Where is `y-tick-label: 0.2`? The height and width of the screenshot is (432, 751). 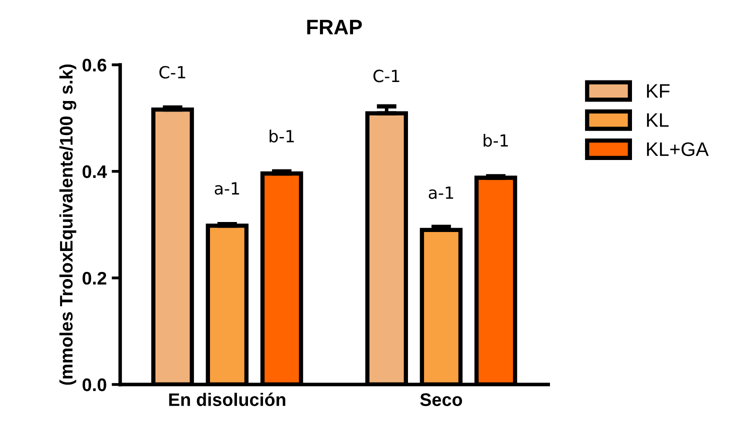 y-tick-label: 0.2 is located at coordinates (94, 278).